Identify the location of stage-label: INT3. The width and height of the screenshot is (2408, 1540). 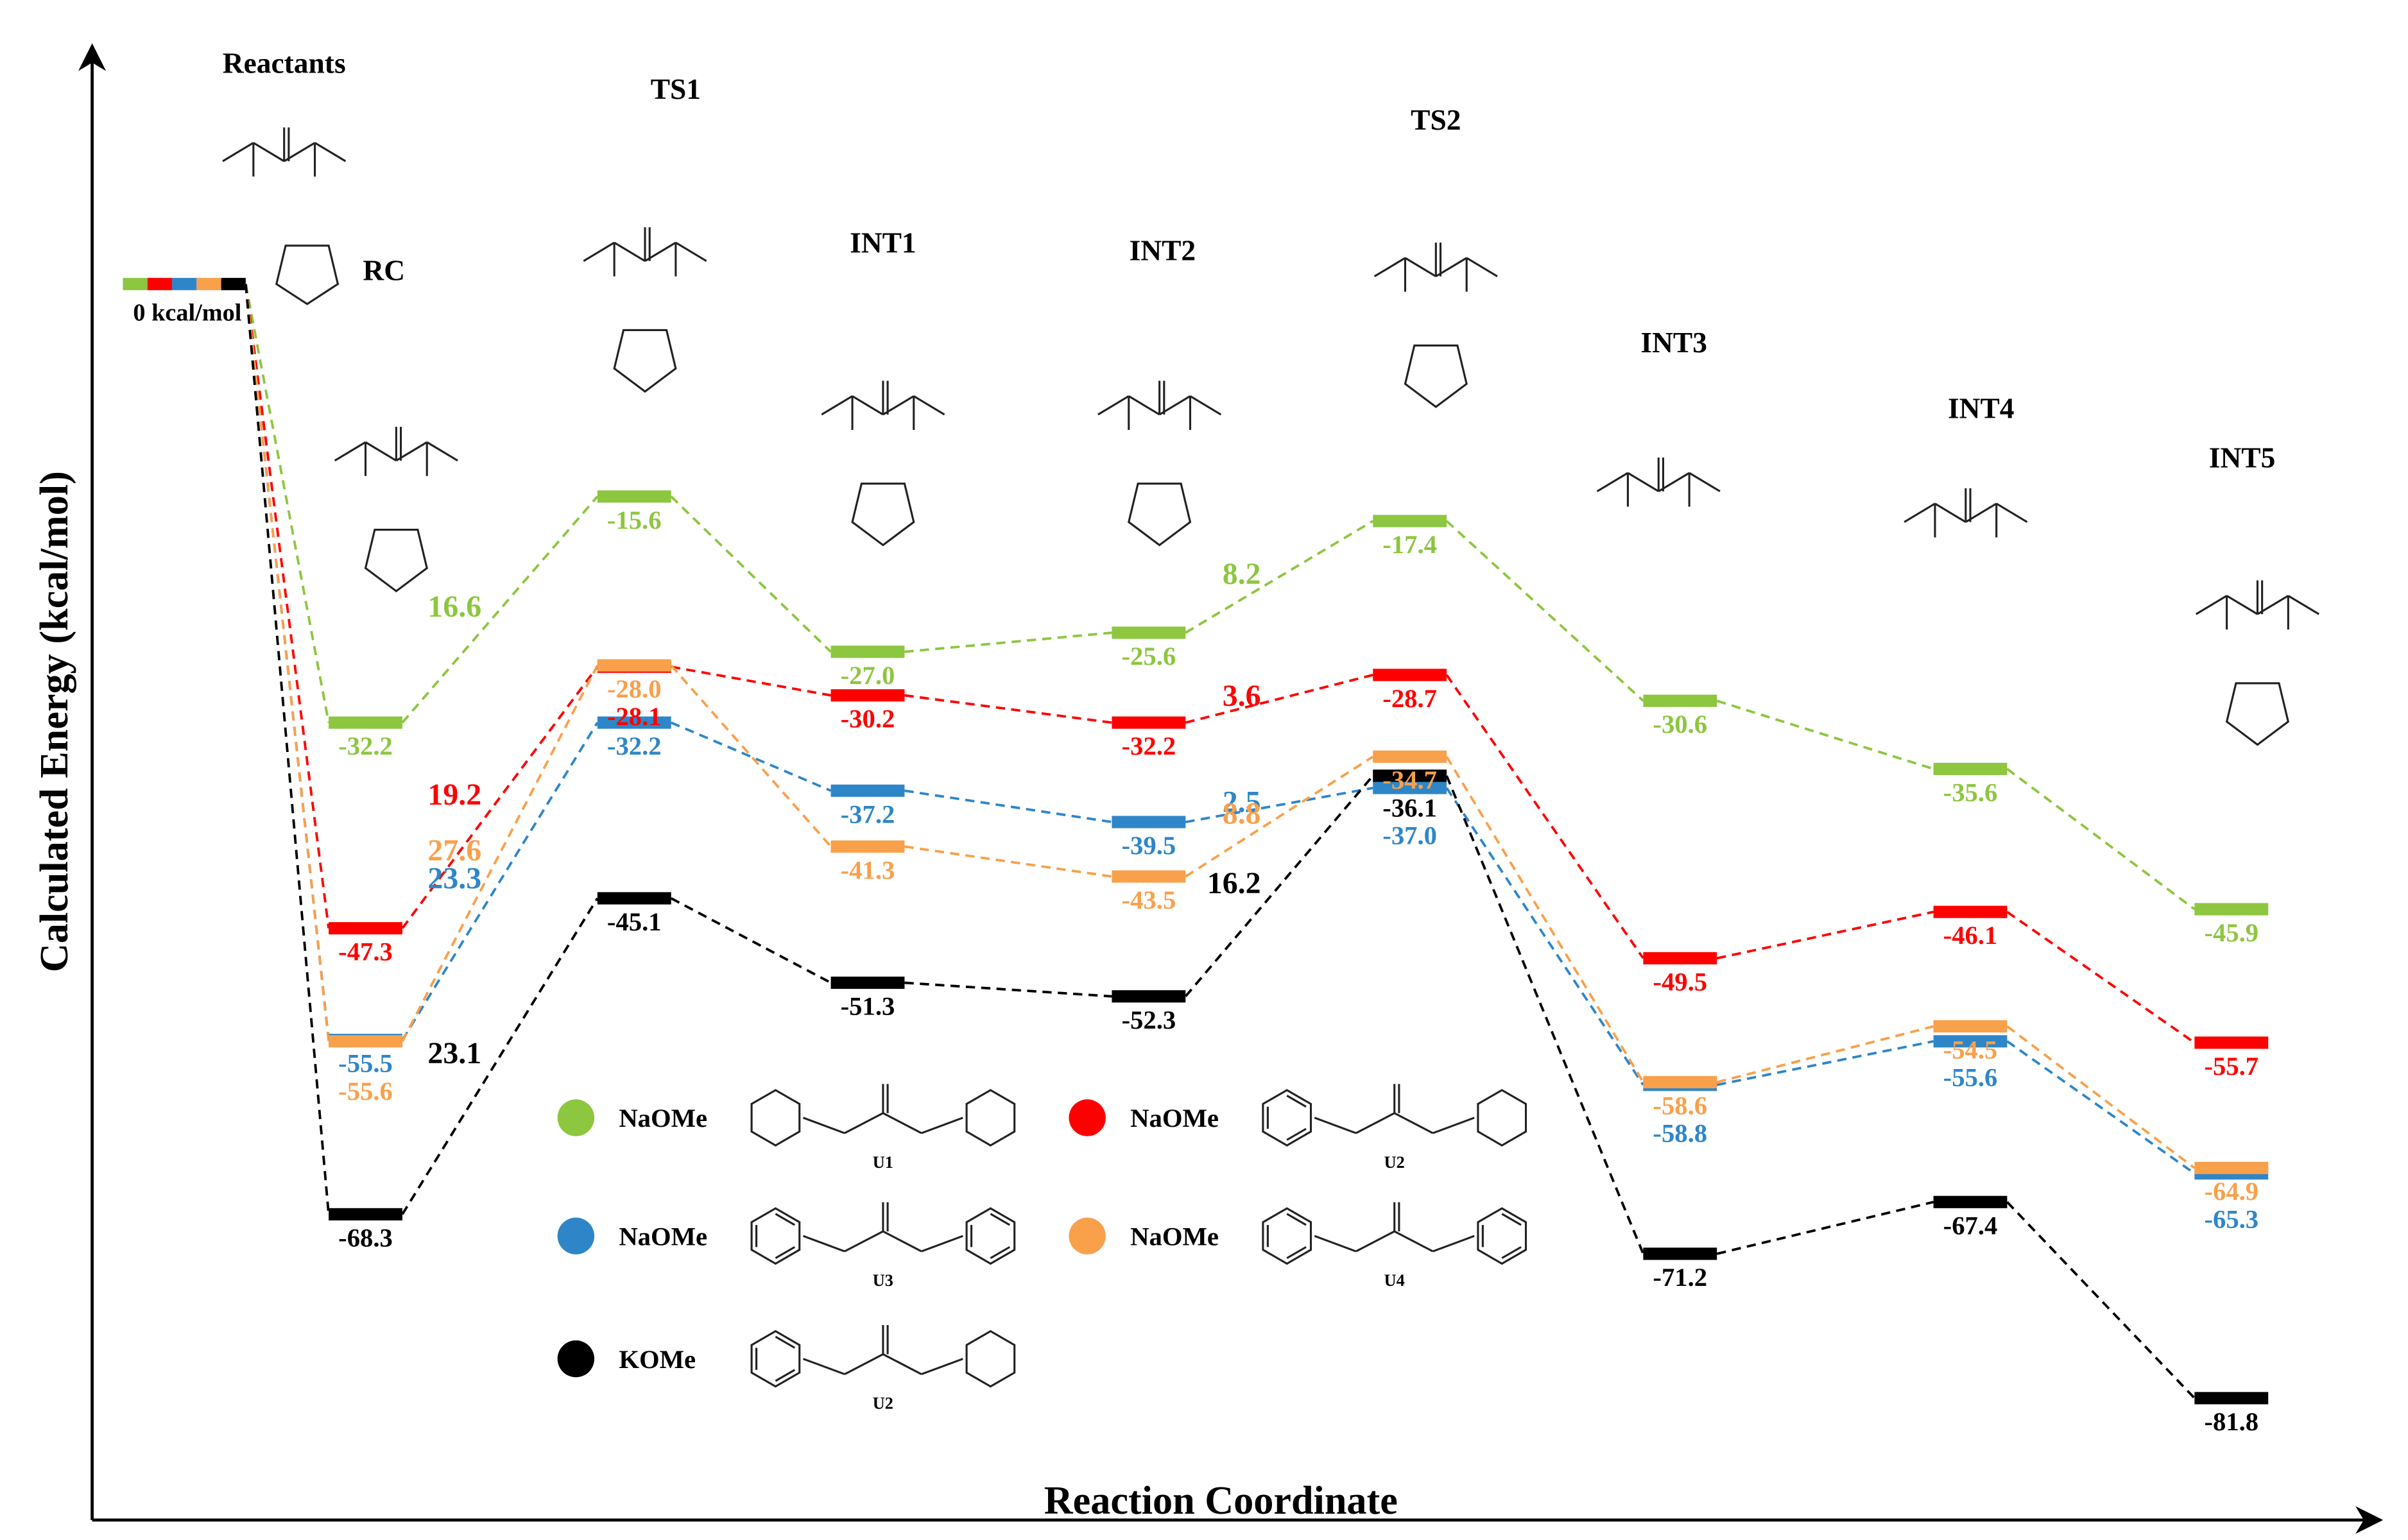
(1673, 343).